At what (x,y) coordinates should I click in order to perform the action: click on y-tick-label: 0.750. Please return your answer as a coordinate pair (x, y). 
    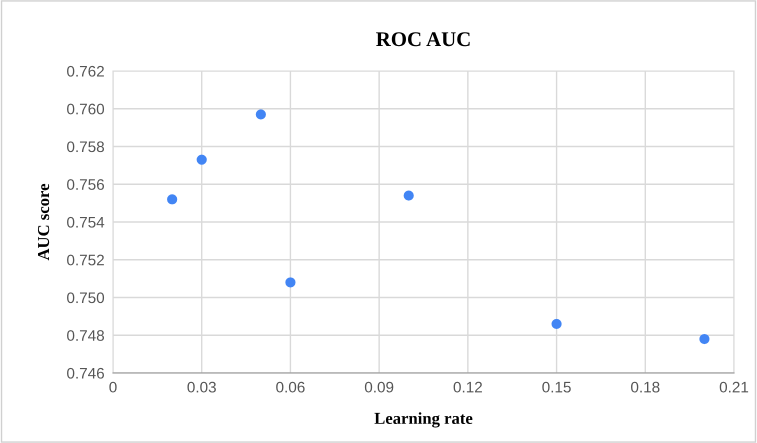
    Looking at the image, I should click on (85, 298).